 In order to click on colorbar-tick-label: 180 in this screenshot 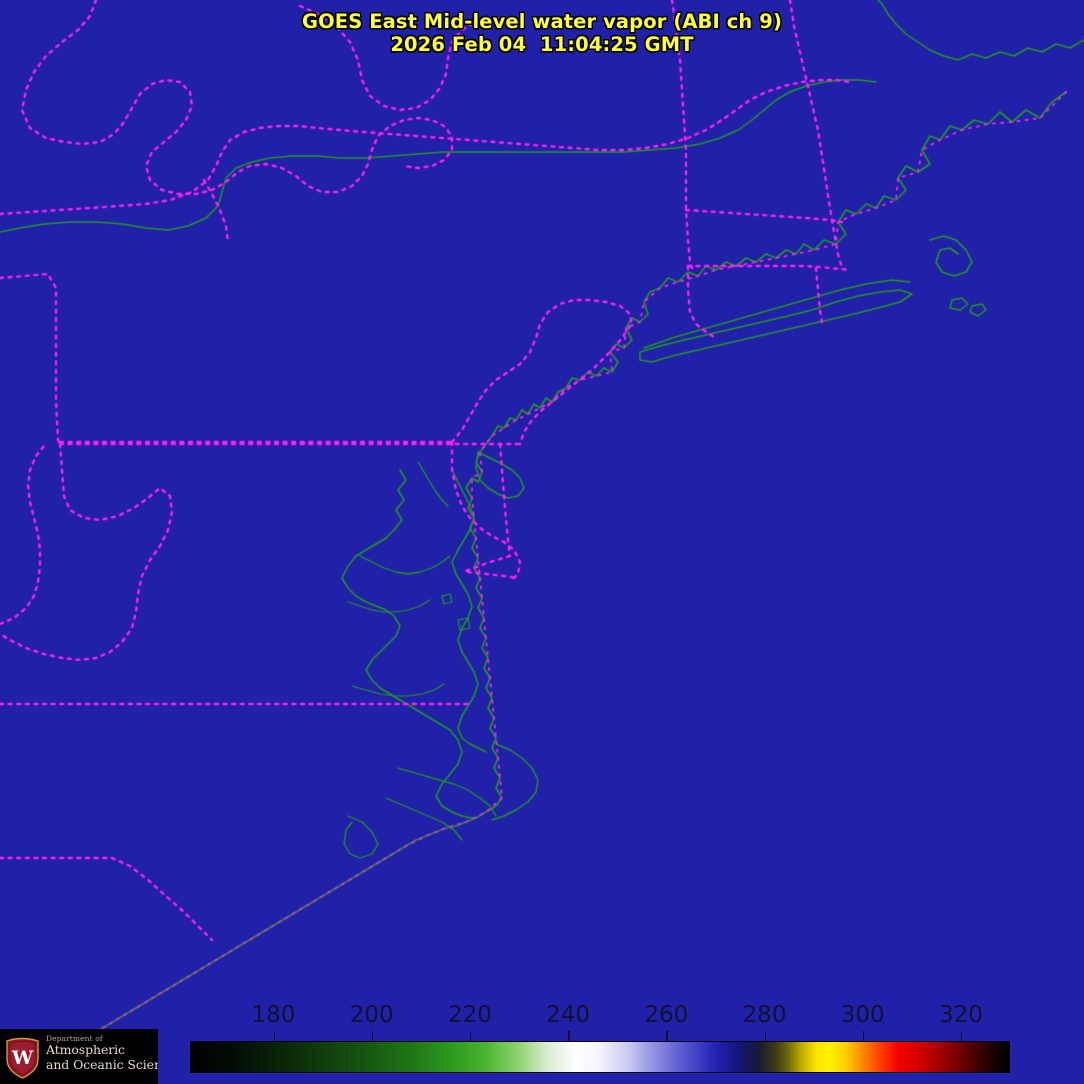, I will do `click(273, 1015)`.